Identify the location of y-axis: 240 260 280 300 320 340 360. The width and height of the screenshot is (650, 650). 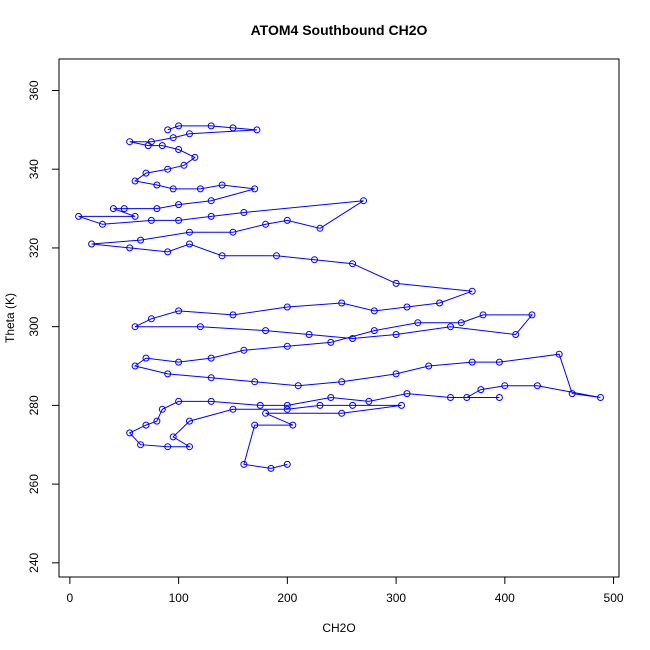
(43, 326).